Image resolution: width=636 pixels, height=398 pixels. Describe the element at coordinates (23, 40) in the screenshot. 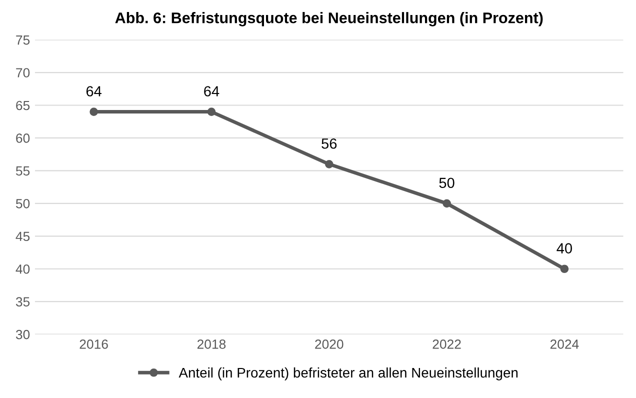

I see `y-tick-label: 75` at that location.